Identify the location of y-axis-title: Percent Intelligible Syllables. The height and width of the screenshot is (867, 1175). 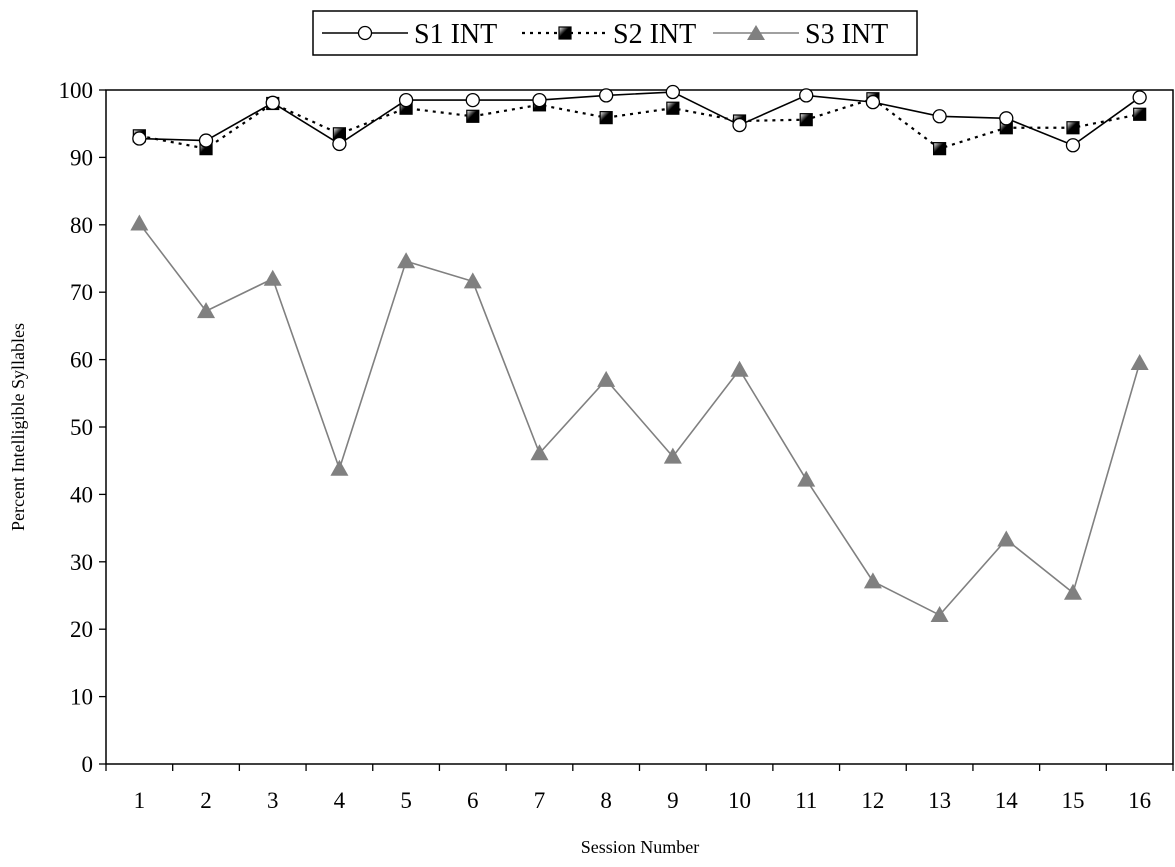
(18, 427).